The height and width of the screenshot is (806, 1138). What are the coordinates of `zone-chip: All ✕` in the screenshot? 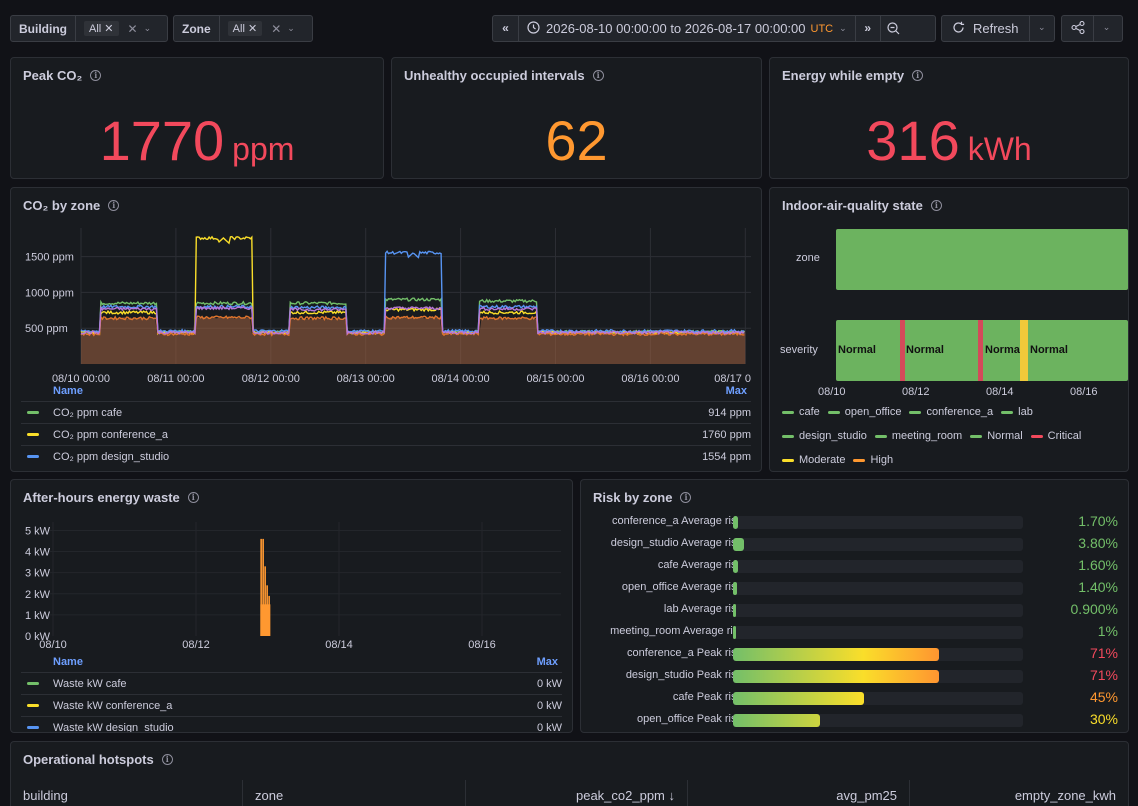 It's located at (245, 28).